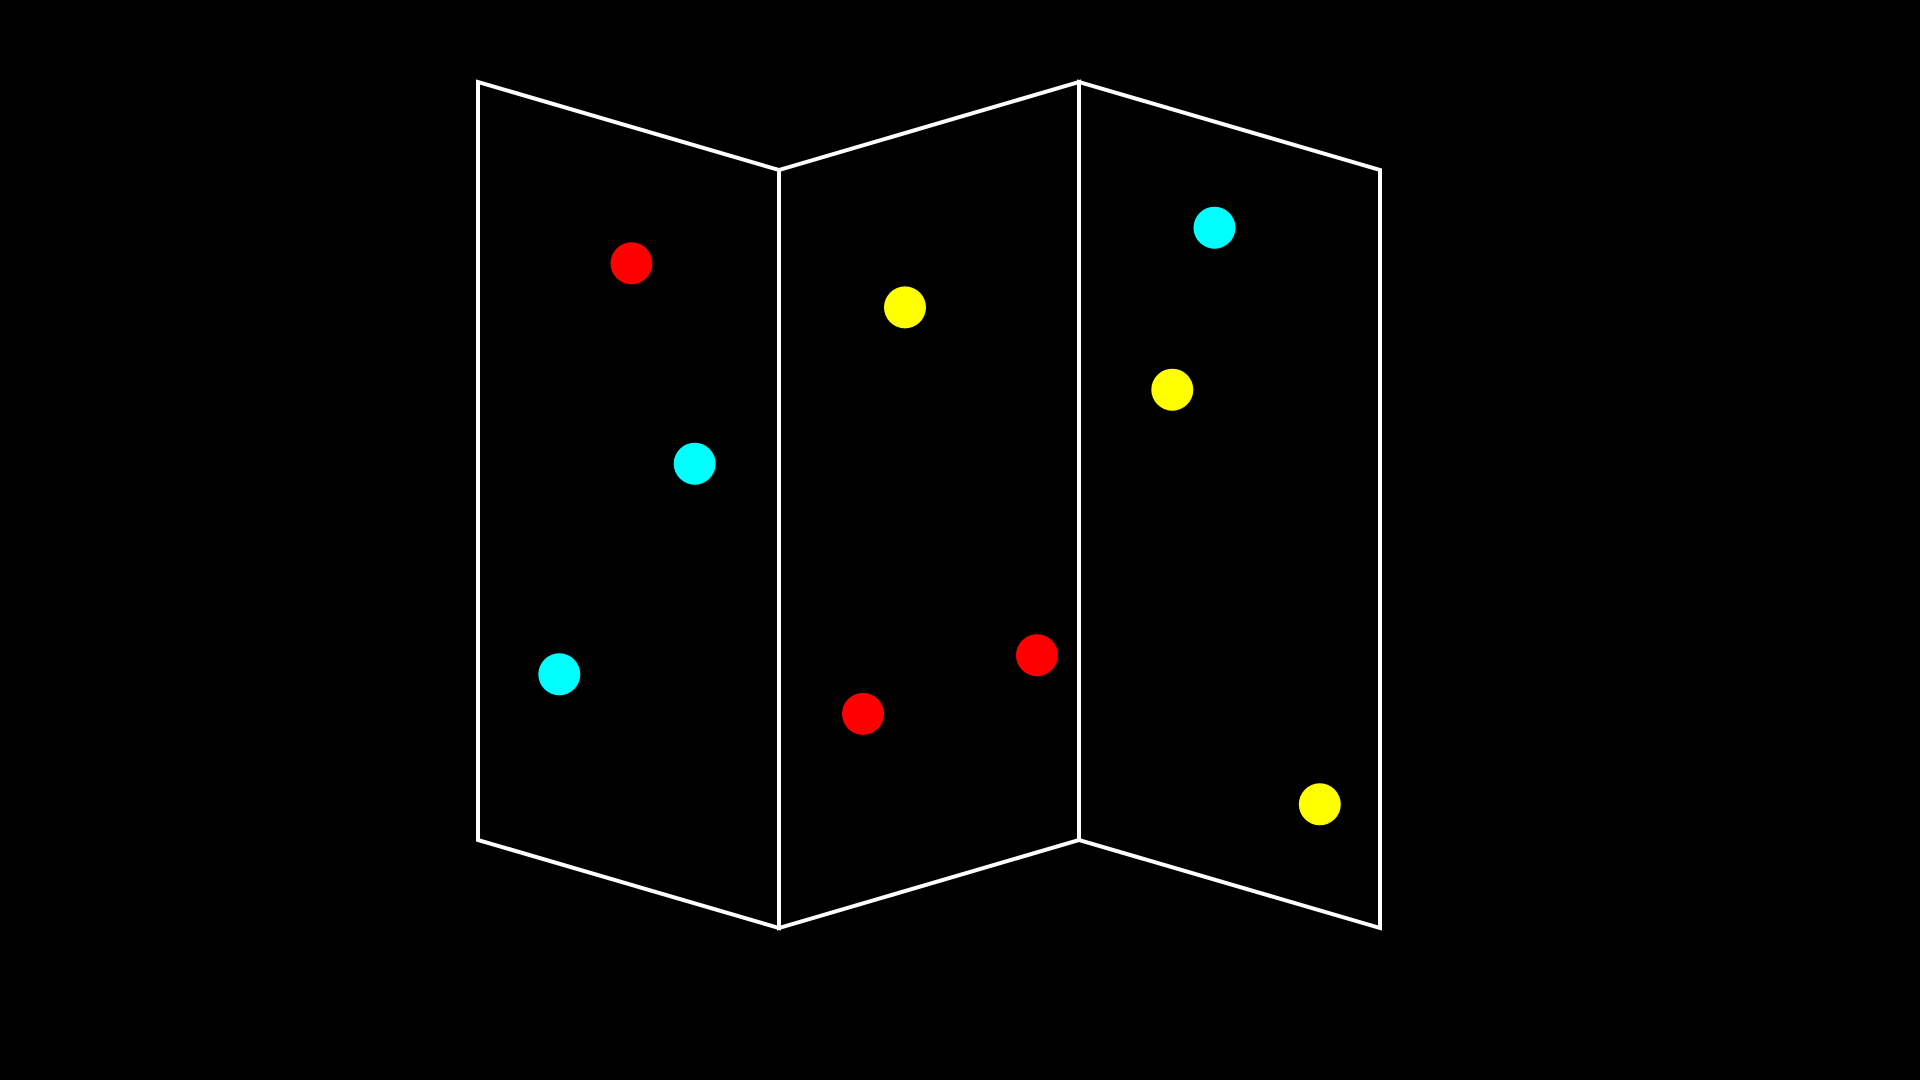 This screenshot has height=1080, width=1920. What do you see at coordinates (1229, 505) in the screenshot?
I see `map-panel-right` at bounding box center [1229, 505].